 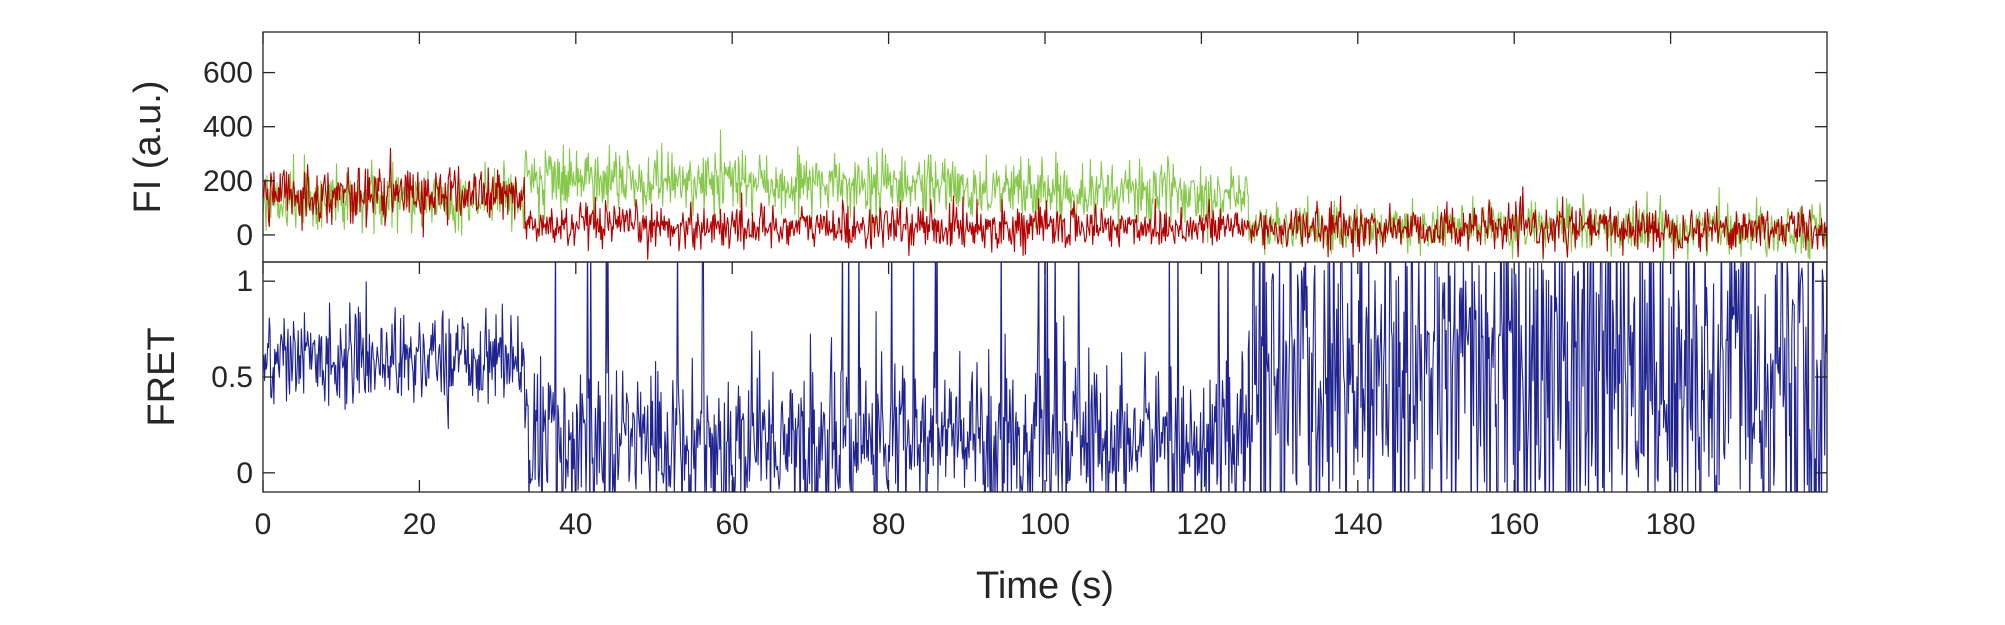 What do you see at coordinates (1671, 524) in the screenshot?
I see `time-x-tick-label: 180` at bounding box center [1671, 524].